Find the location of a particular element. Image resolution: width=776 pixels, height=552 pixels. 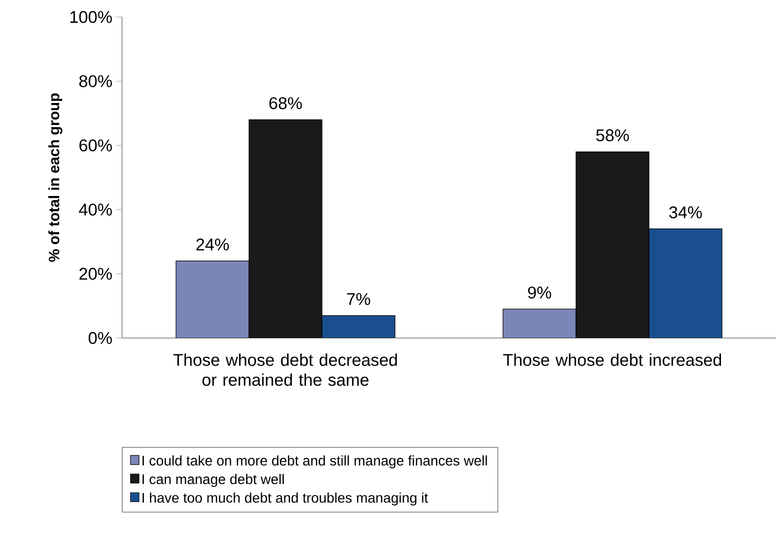

data-label: 68% is located at coordinates (285, 103).